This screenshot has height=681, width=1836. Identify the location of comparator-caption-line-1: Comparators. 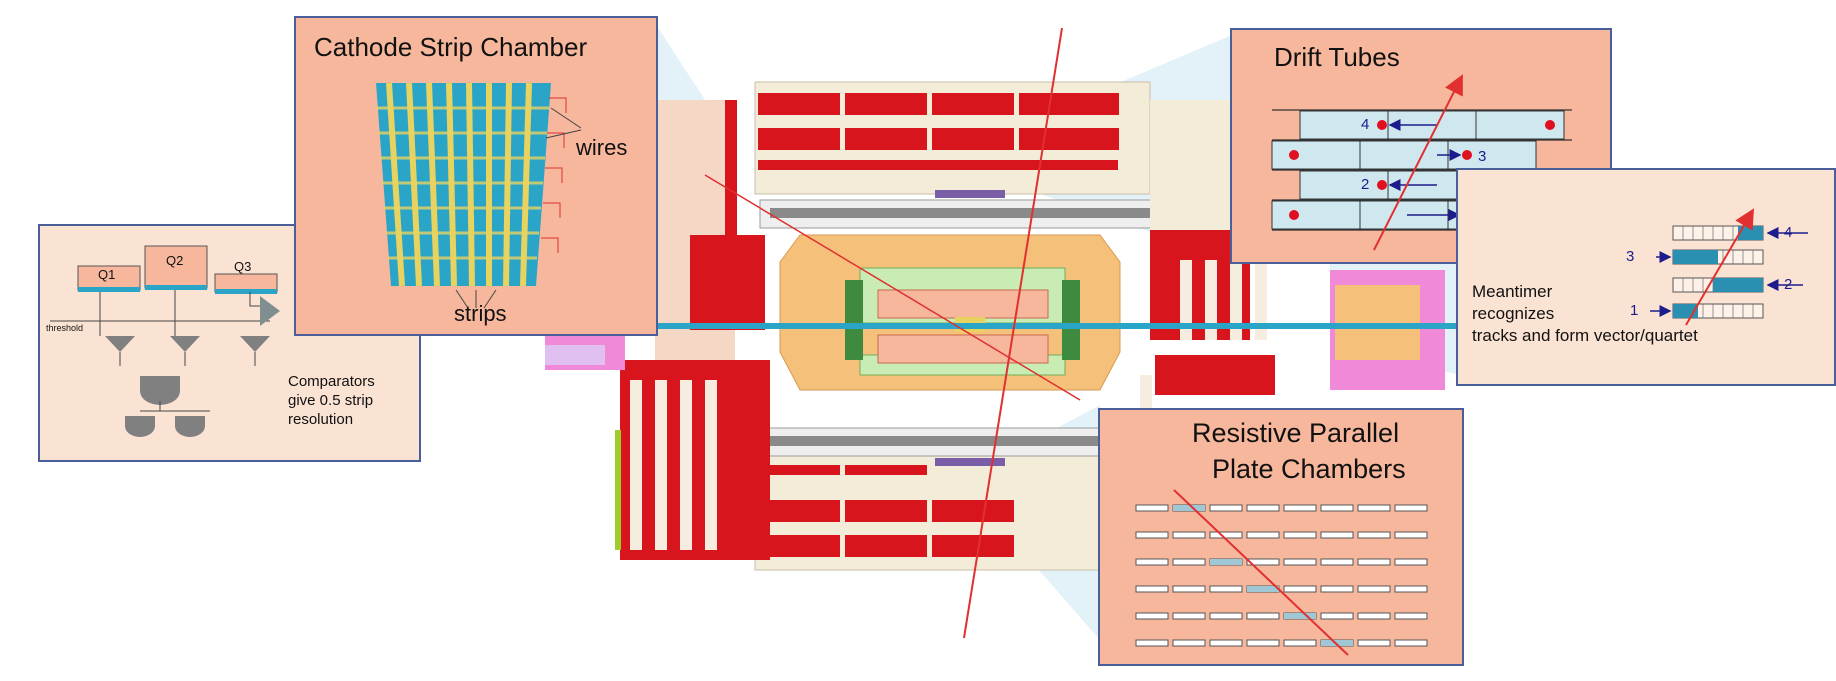
(331, 381).